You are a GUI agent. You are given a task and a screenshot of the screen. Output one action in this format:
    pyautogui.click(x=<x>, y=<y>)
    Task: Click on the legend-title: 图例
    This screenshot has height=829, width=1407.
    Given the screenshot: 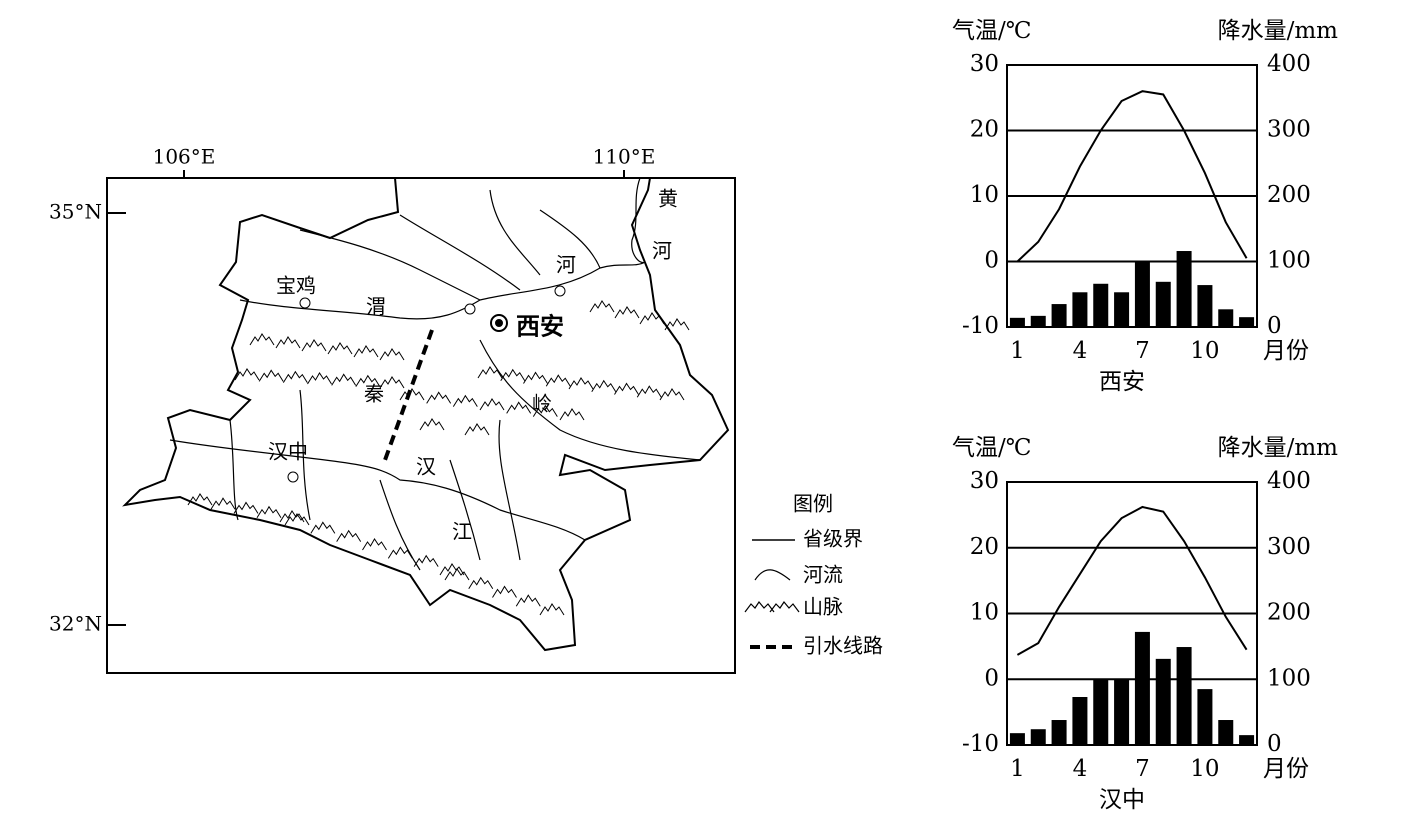 What is the action you would take?
    pyautogui.click(x=813, y=504)
    